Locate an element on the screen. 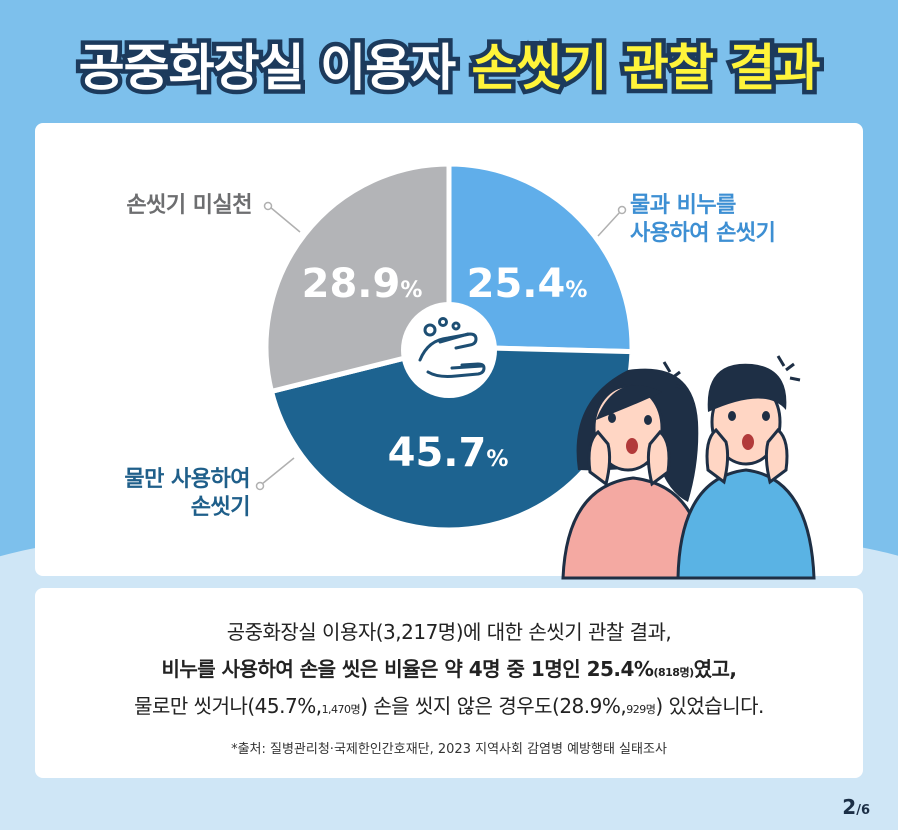  slice-label-no-handwashing: 손씻기 미실천 is located at coordinates (189, 205).